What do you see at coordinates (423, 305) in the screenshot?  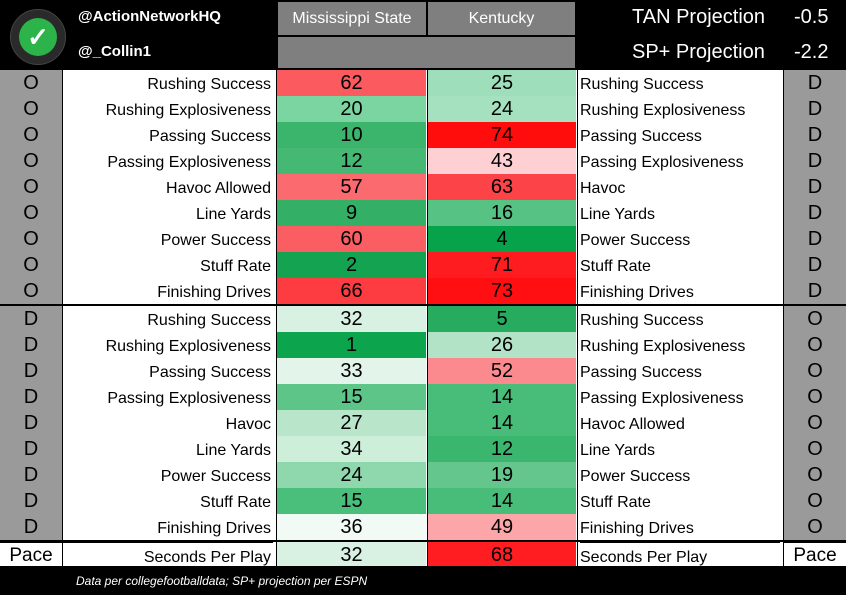 I see `offense-defense-separator` at bounding box center [423, 305].